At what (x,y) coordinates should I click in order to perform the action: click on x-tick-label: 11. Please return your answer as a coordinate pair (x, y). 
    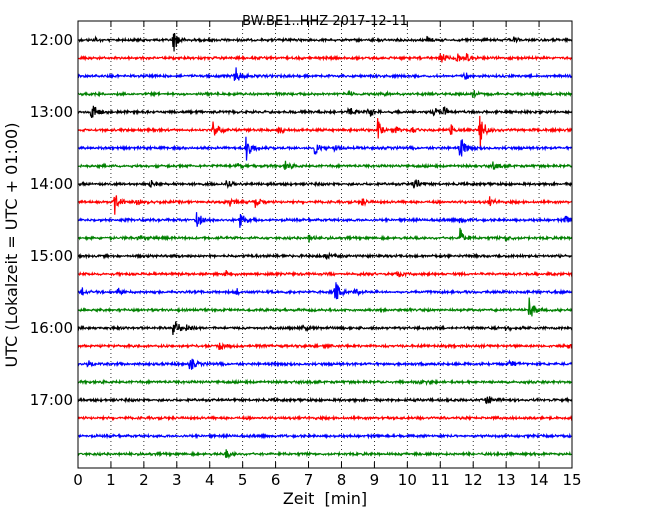
    Looking at the image, I should click on (440, 480).